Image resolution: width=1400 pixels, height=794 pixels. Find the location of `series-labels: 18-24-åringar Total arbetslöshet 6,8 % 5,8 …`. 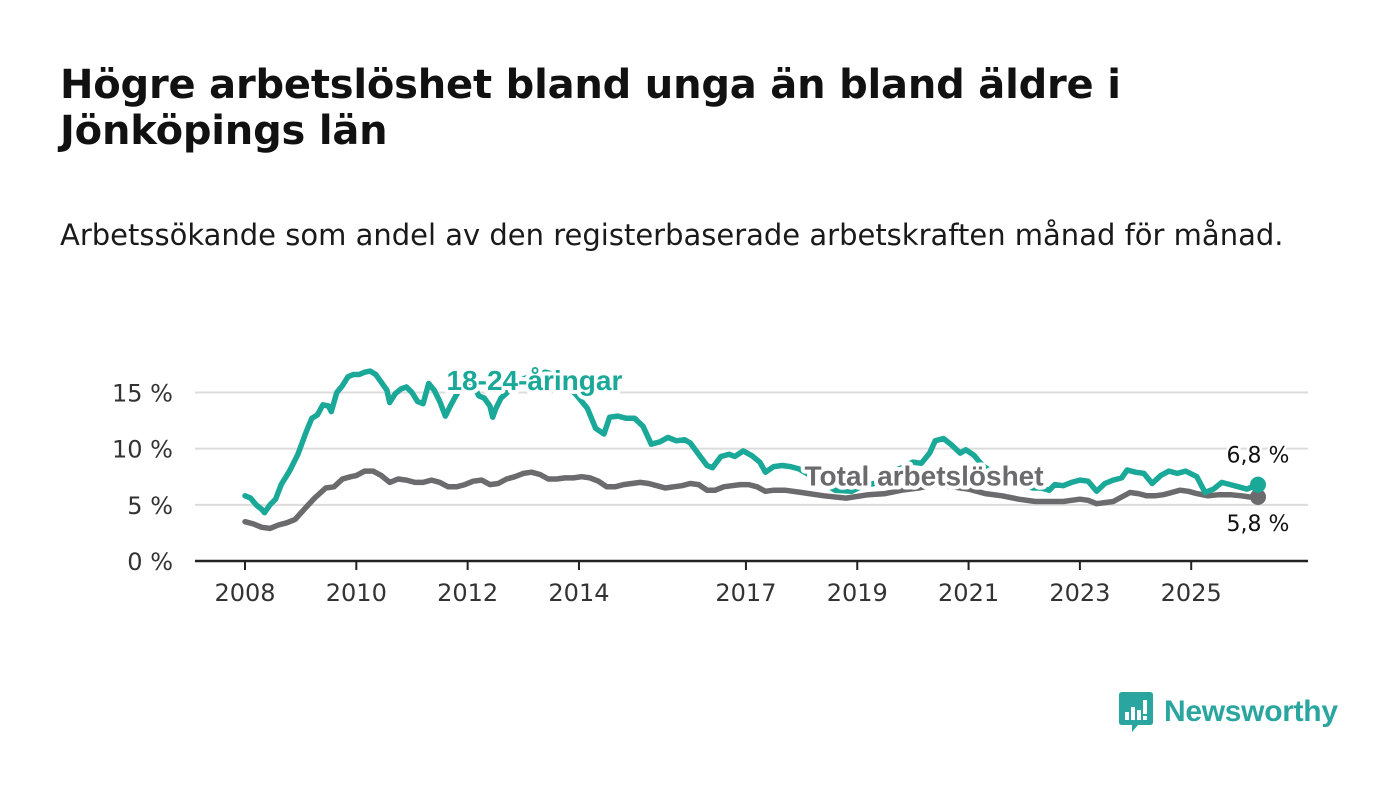

series-labels: 18-24-åringar Total arbetslöshet 6,8 % 5,8 … is located at coordinates (866, 450).